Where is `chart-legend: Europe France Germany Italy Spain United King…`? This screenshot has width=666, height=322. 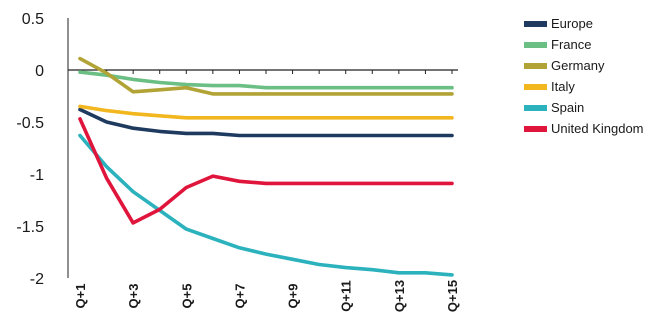
chart-legend: Europe France Germany Italy Spain United King… is located at coordinates (584, 76).